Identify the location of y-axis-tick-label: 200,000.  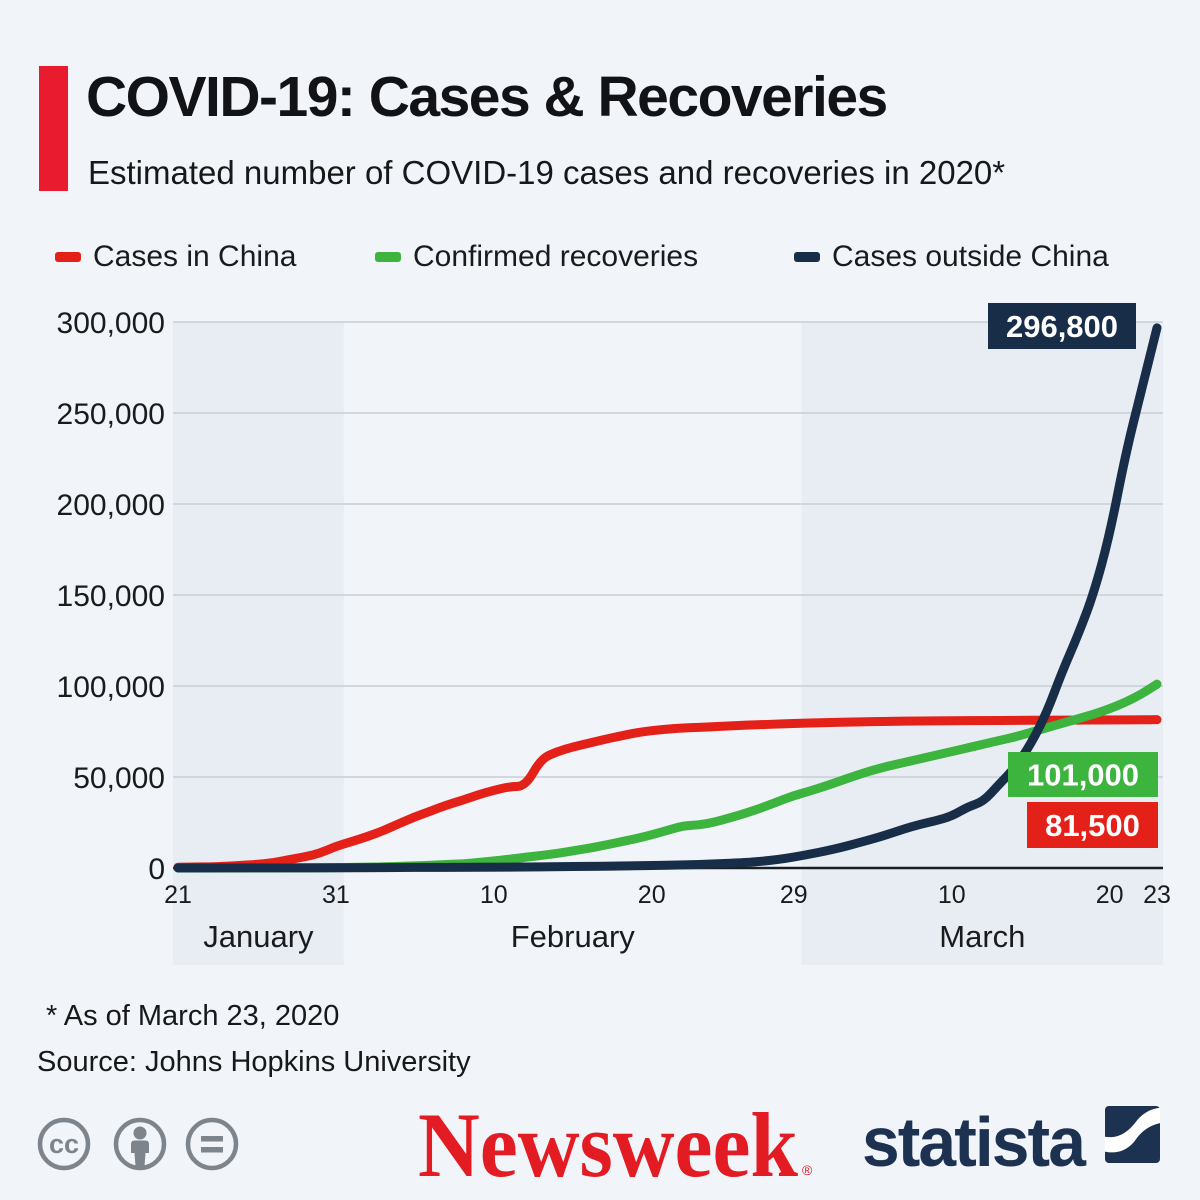
(111, 505).